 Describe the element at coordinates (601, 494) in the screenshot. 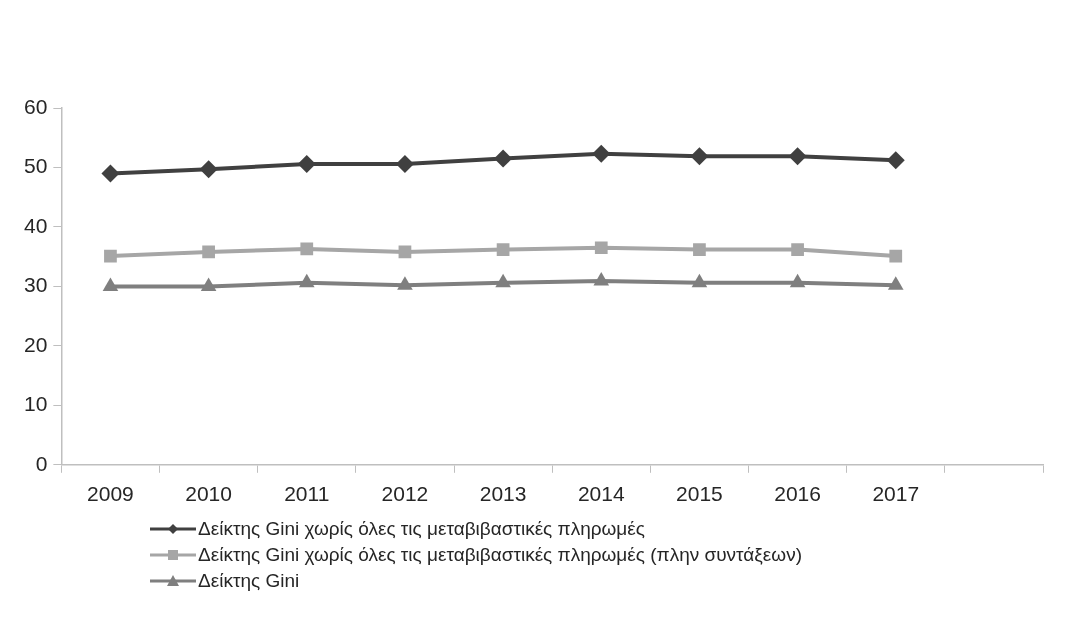

I see `x-tick-label: 2014` at that location.